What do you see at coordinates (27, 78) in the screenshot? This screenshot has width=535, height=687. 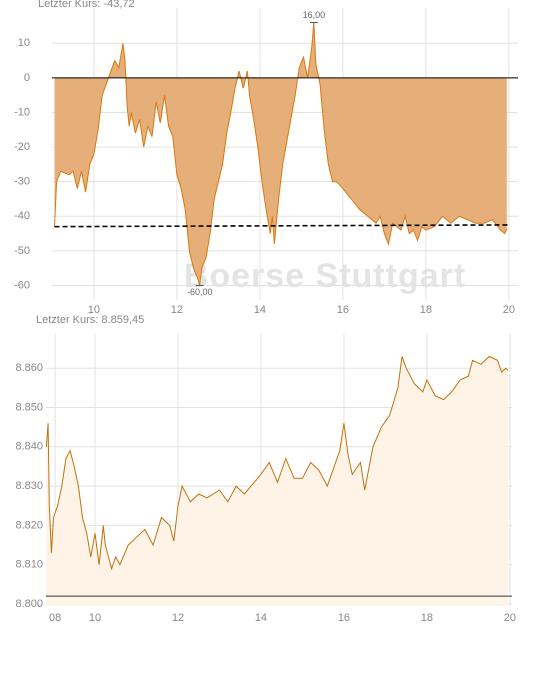 I see `y-tick-label: 0` at bounding box center [27, 78].